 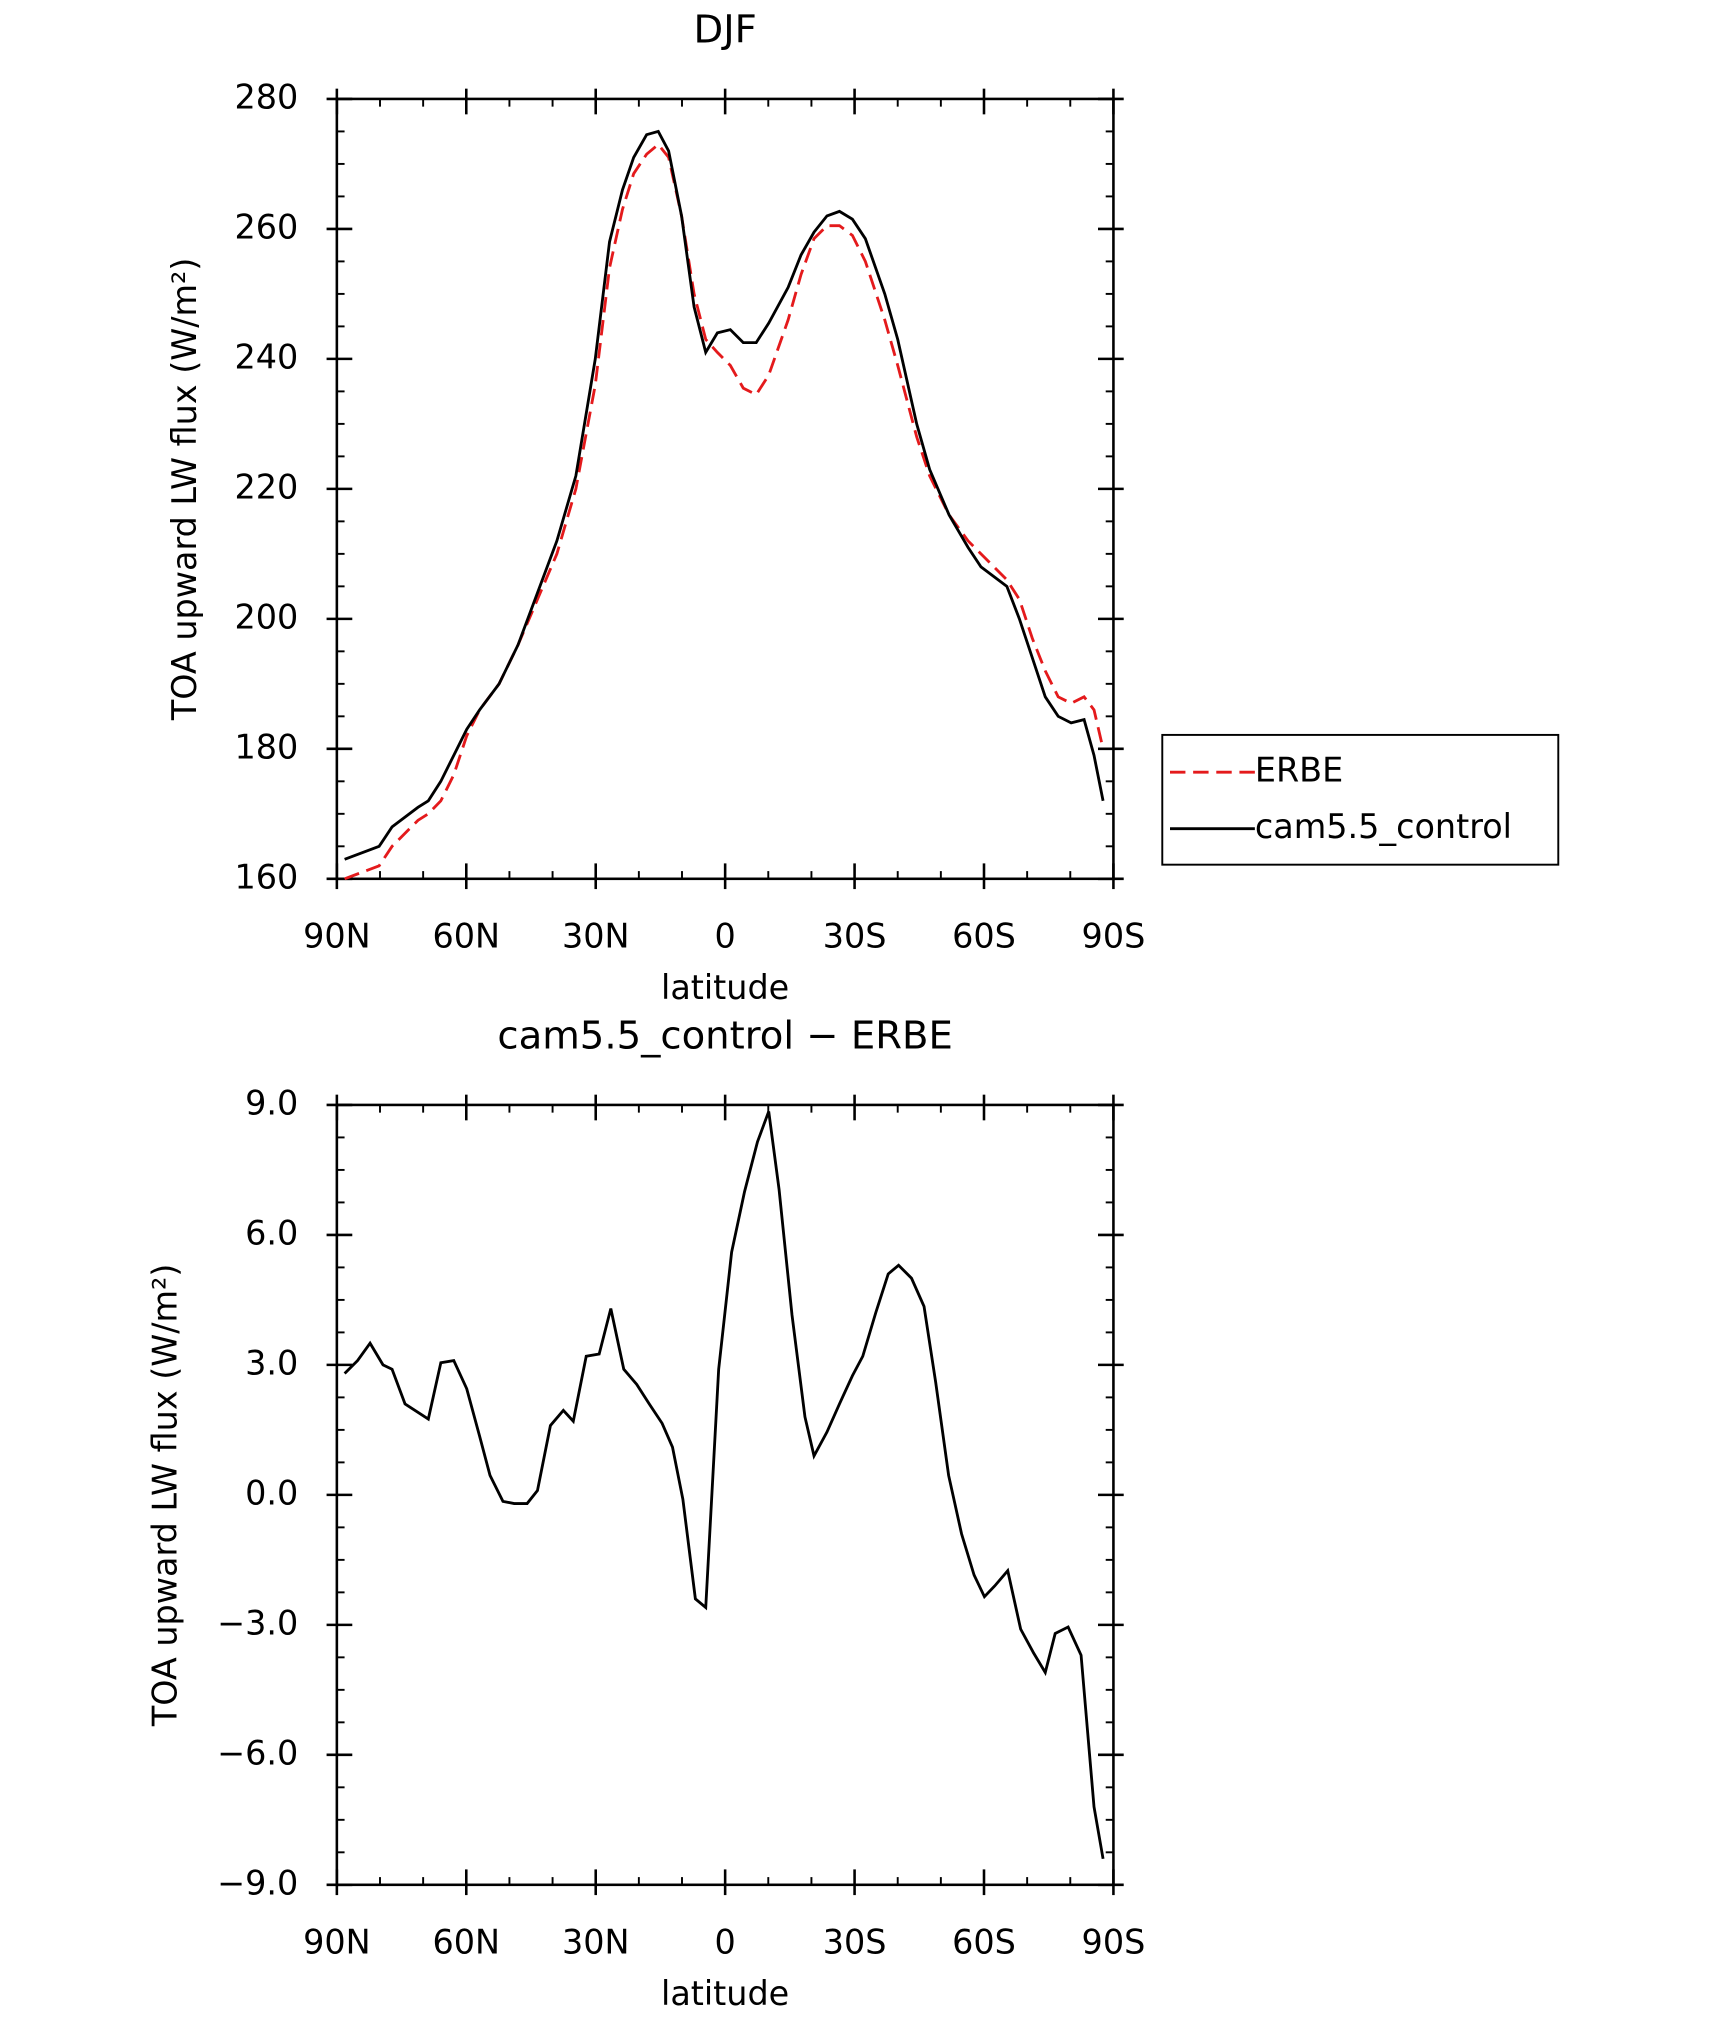 I want to click on y-tick-label: 280, so click(x=266, y=96).